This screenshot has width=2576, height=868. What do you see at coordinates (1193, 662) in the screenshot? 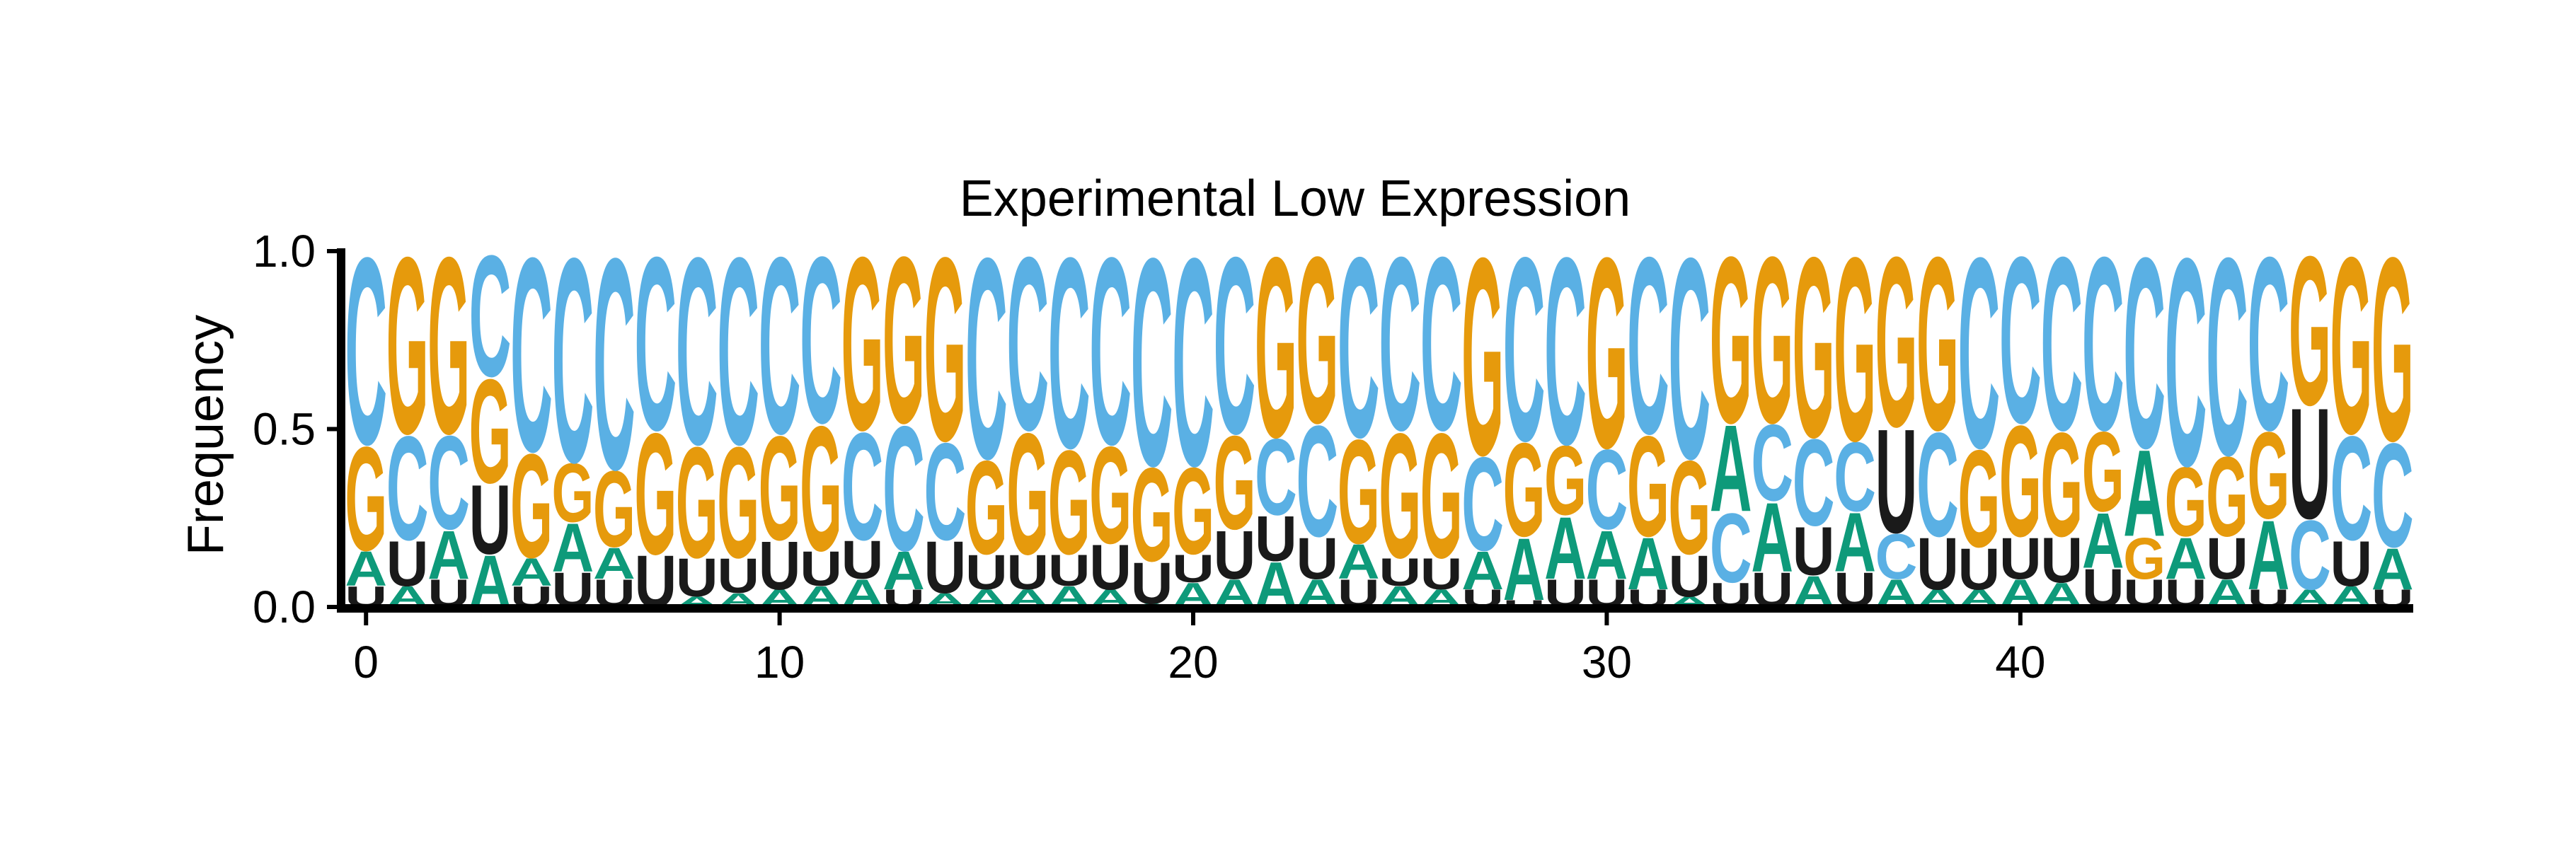
I see `x-tick-label: 20` at bounding box center [1193, 662].